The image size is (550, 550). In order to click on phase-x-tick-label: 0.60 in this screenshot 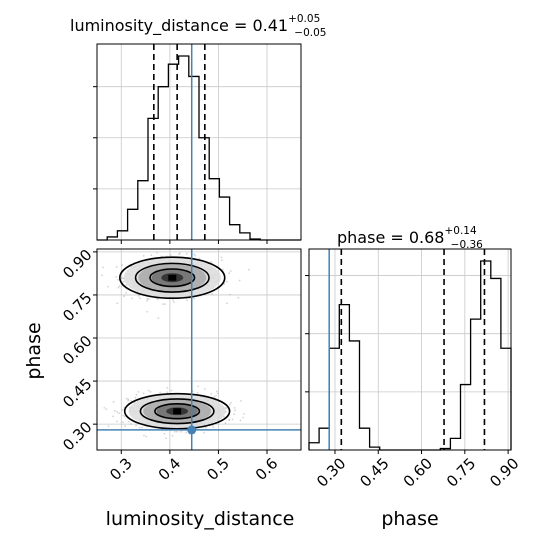, I will do `click(418, 472)`.